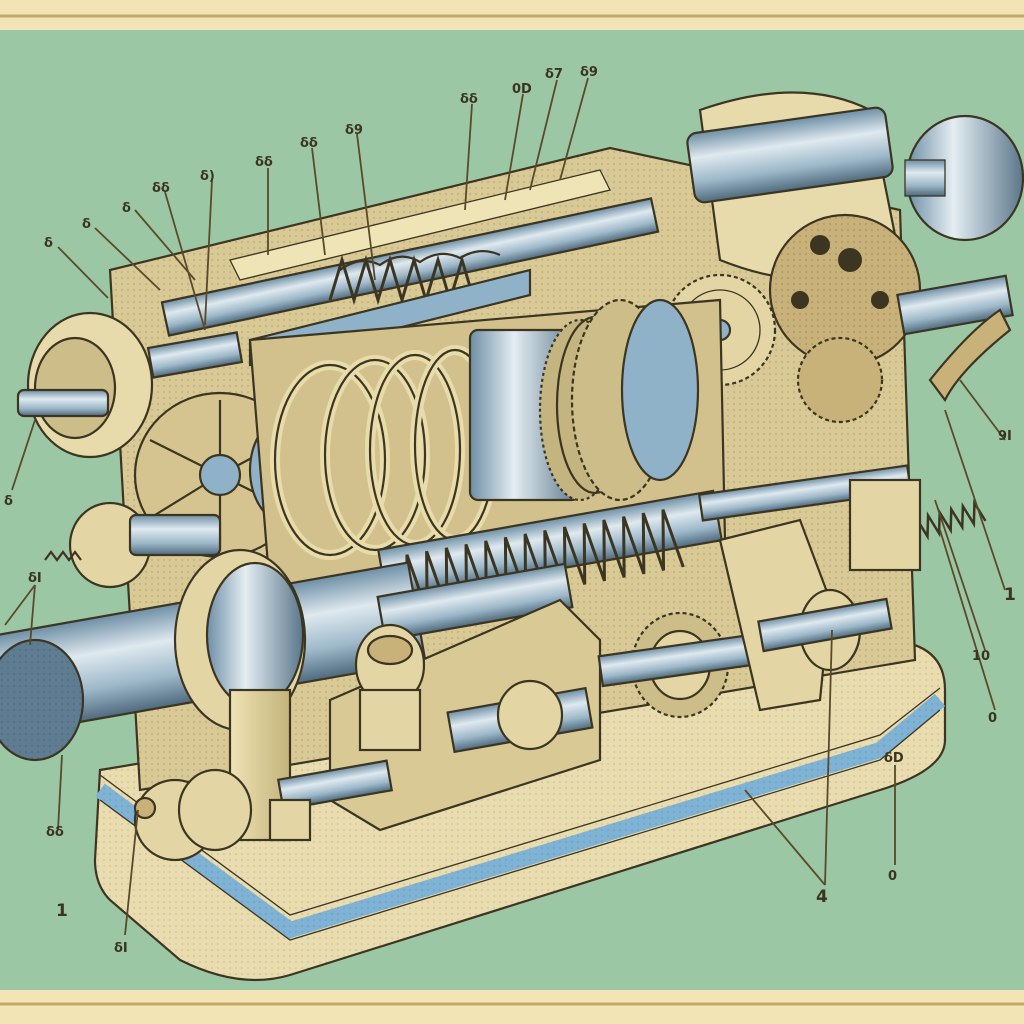 The height and width of the screenshot is (1024, 1024). I want to click on label-c8: δ9, so click(354, 130).